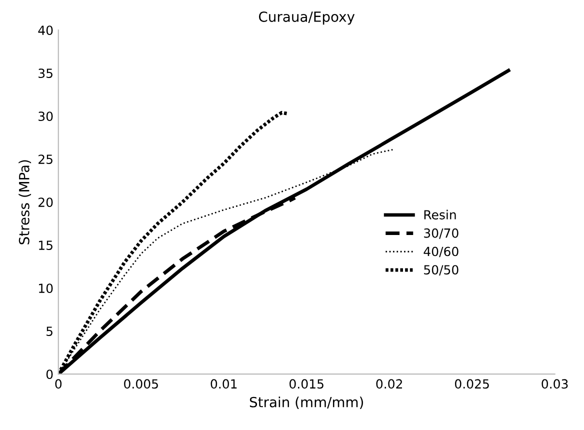 The height and width of the screenshot is (430, 584). What do you see at coordinates (472, 384) in the screenshot?
I see `x-tick-label: 0.025` at bounding box center [472, 384].